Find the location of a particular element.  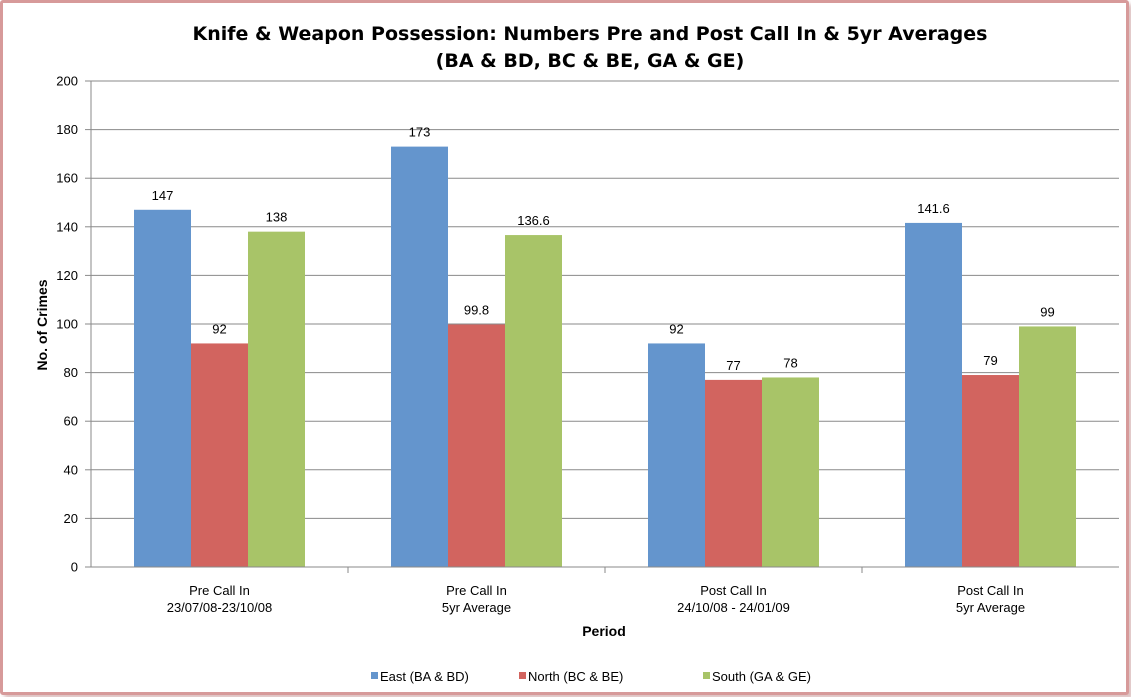

data-label: 173 is located at coordinates (420, 132).